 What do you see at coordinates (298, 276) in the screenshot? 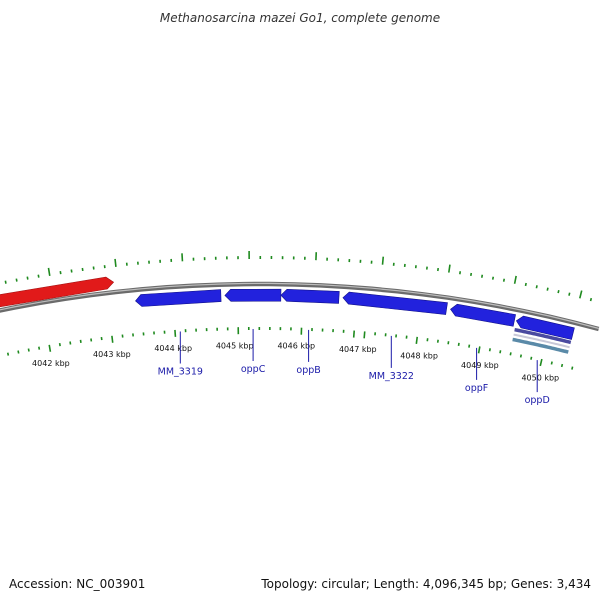
I see `outer-tick-ruler` at bounding box center [298, 276].